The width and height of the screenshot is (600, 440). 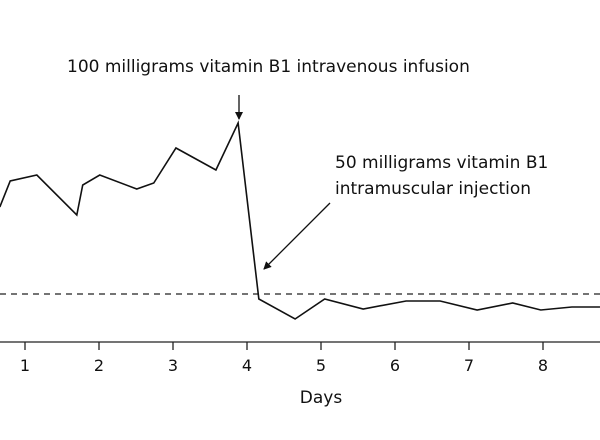 I want to click on annotation-im-injection-line1: 50 milligrams vitamin B1, so click(x=441, y=163).